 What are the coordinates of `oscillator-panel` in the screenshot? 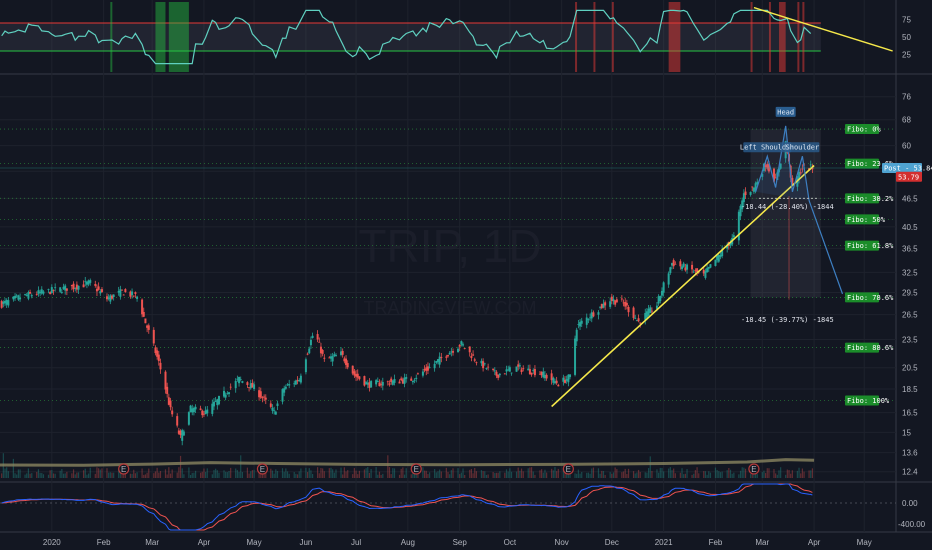 It's located at (446, 37).